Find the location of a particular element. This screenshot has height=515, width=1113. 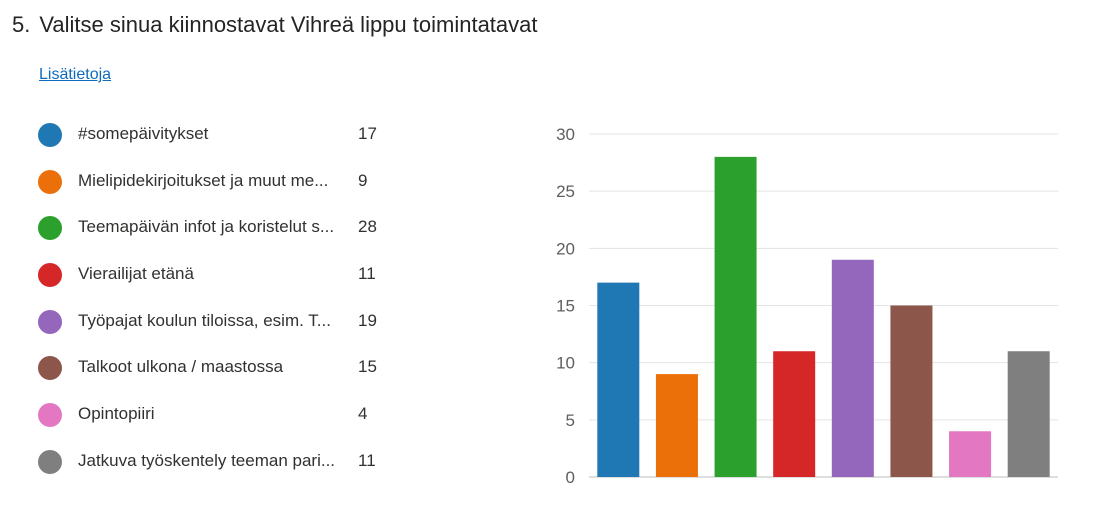

legend-count: 9 is located at coordinates (363, 180).